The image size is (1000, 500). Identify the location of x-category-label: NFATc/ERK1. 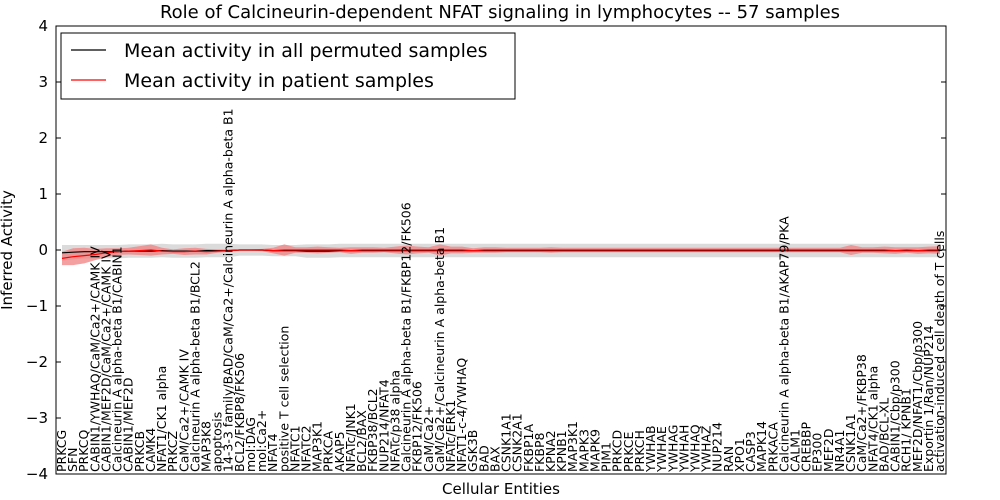
(450, 436).